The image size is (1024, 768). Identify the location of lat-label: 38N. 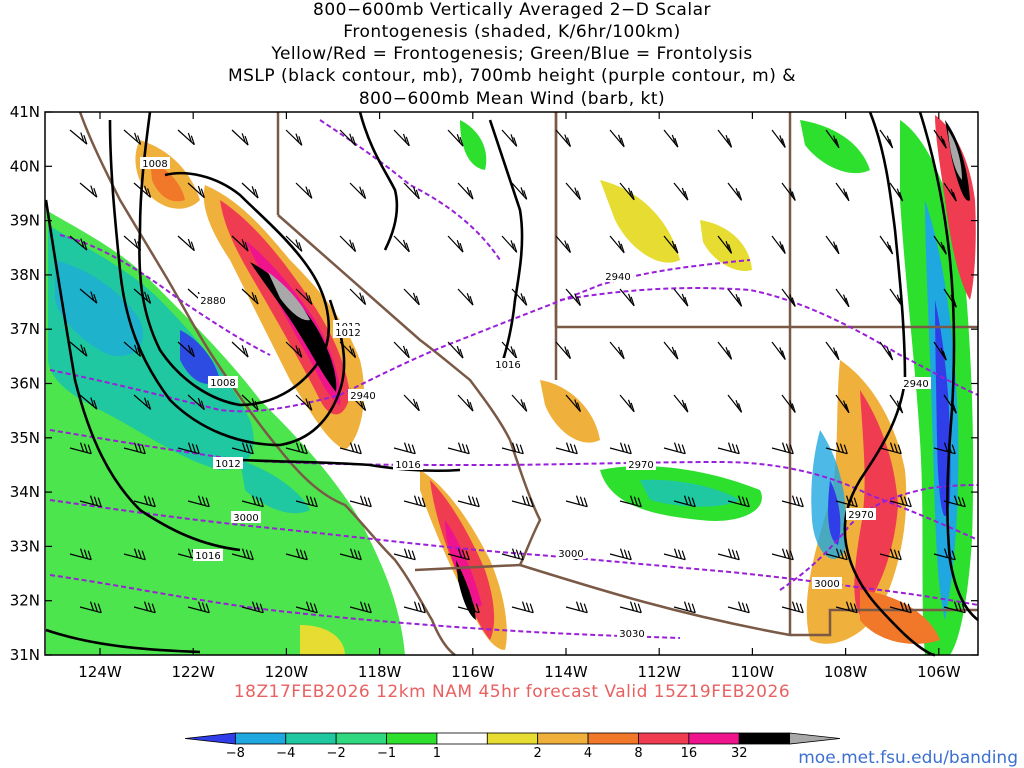
(25, 275).